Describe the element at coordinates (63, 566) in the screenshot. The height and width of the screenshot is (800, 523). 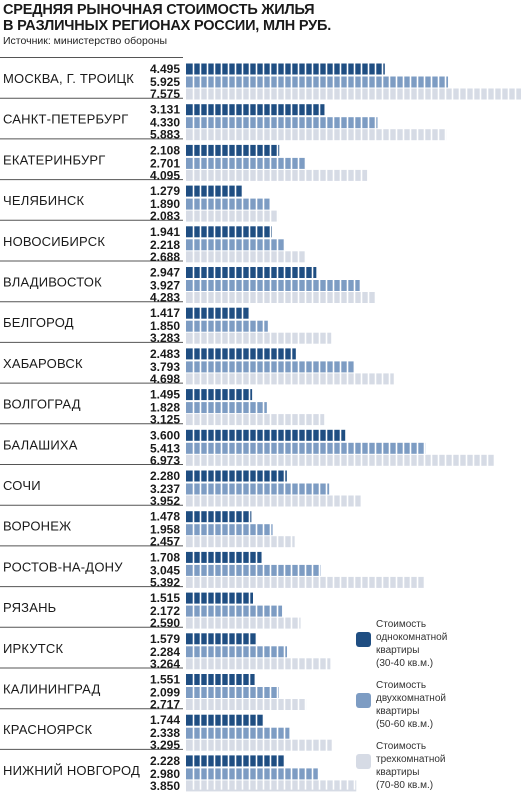
I see `category-label: РОСТОВ-НА-ДОНУ` at that location.